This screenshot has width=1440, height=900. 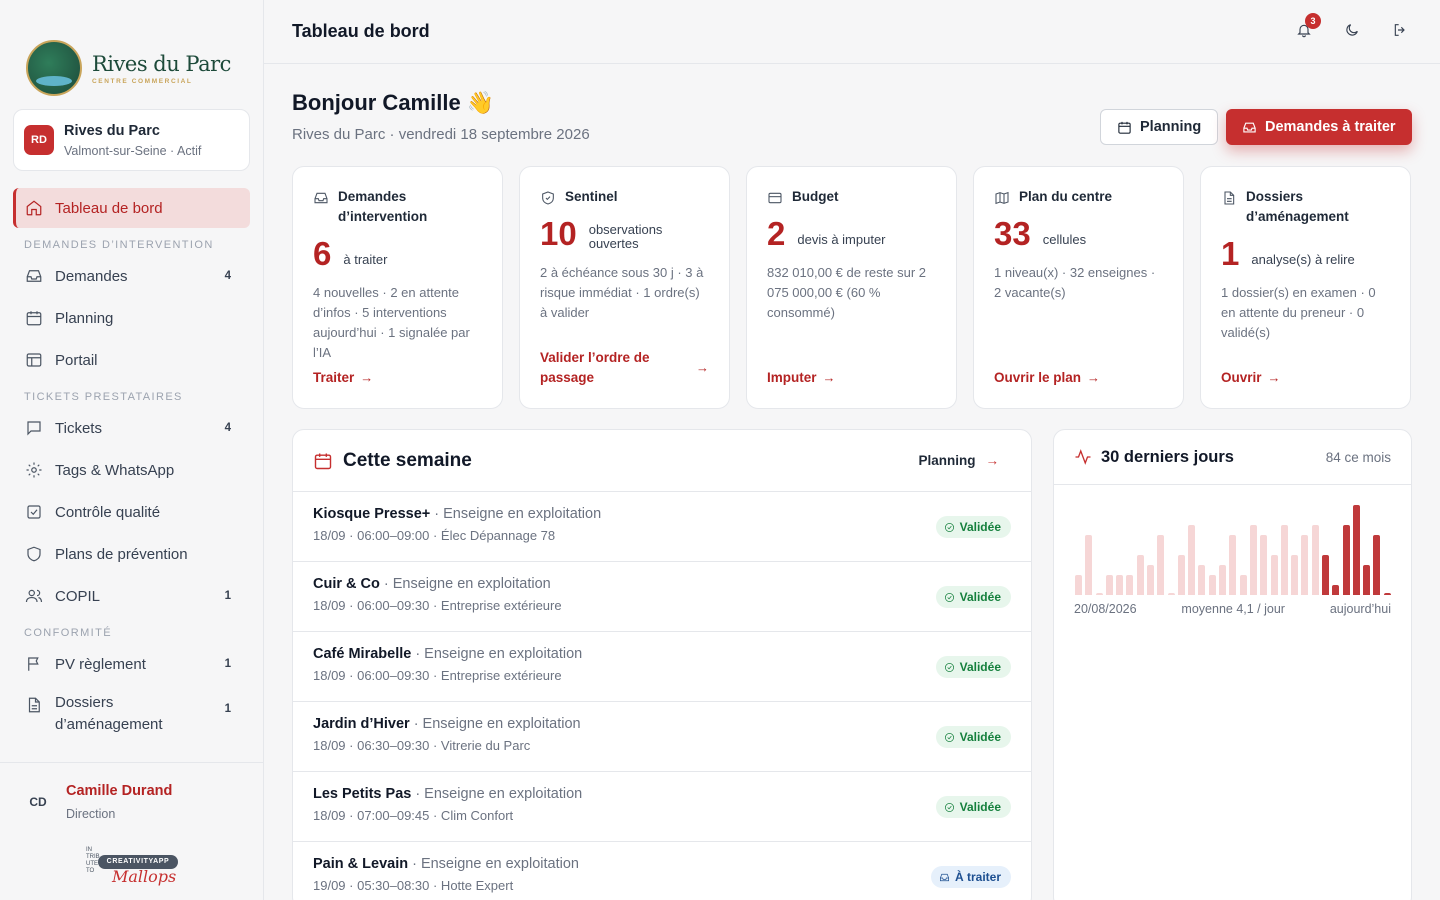 What do you see at coordinates (131, 596) in the screenshot?
I see `sidebar-item-copil: COPIL 1` at bounding box center [131, 596].